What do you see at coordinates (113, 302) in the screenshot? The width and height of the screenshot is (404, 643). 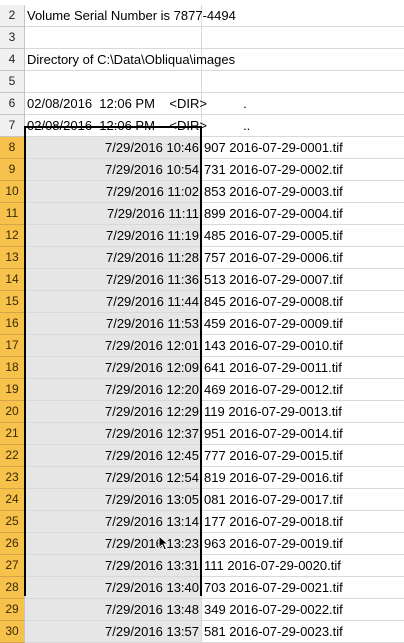 I see `cell-a-date: 7/29/2016 11:44` at bounding box center [113, 302].